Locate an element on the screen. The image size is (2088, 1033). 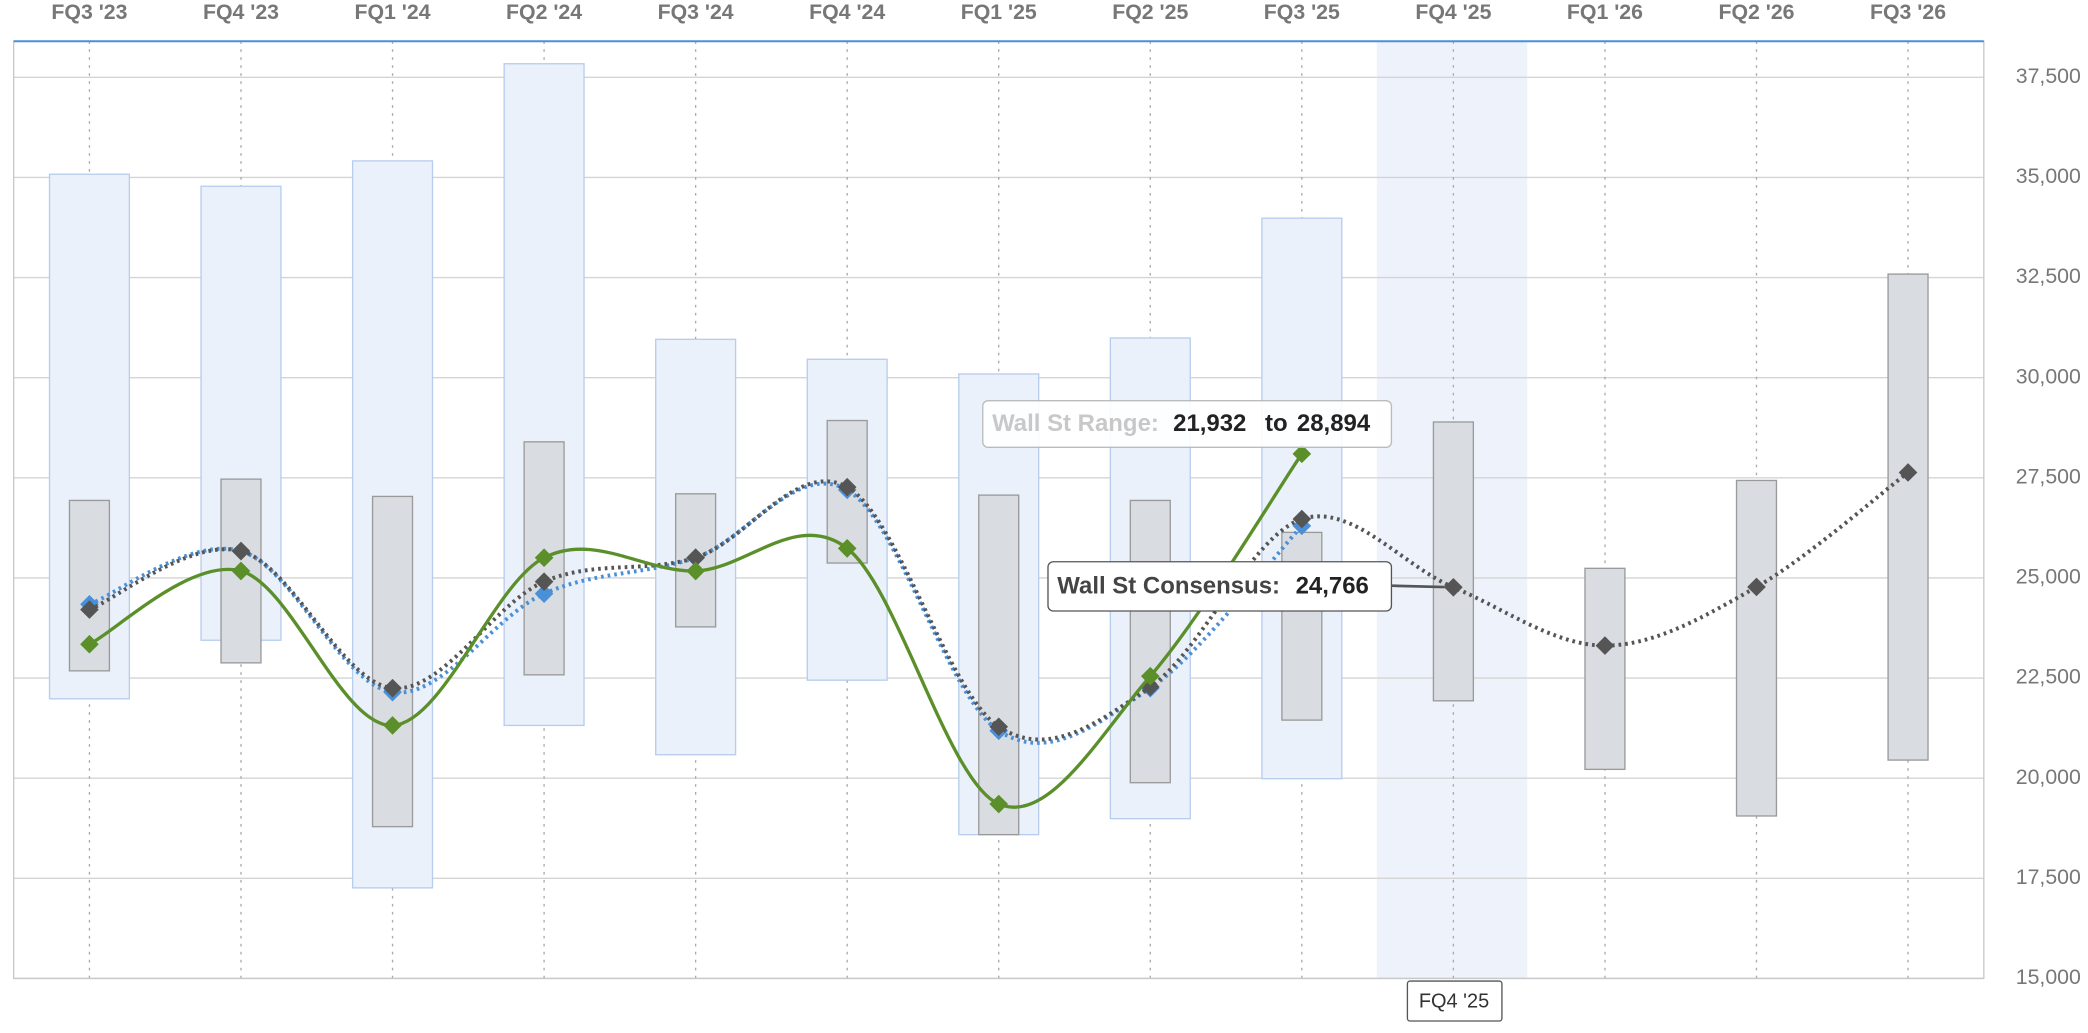
range-tooltip: Wall St Range: 21,932 to 28,894 is located at coordinates (1187, 424).